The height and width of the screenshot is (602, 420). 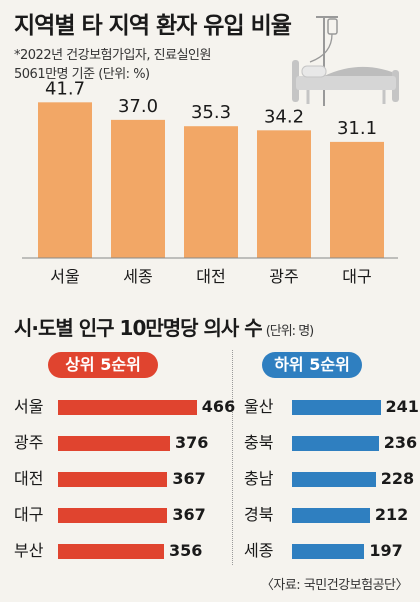 I want to click on top5-category-label-1: 광주, so click(x=29, y=442).